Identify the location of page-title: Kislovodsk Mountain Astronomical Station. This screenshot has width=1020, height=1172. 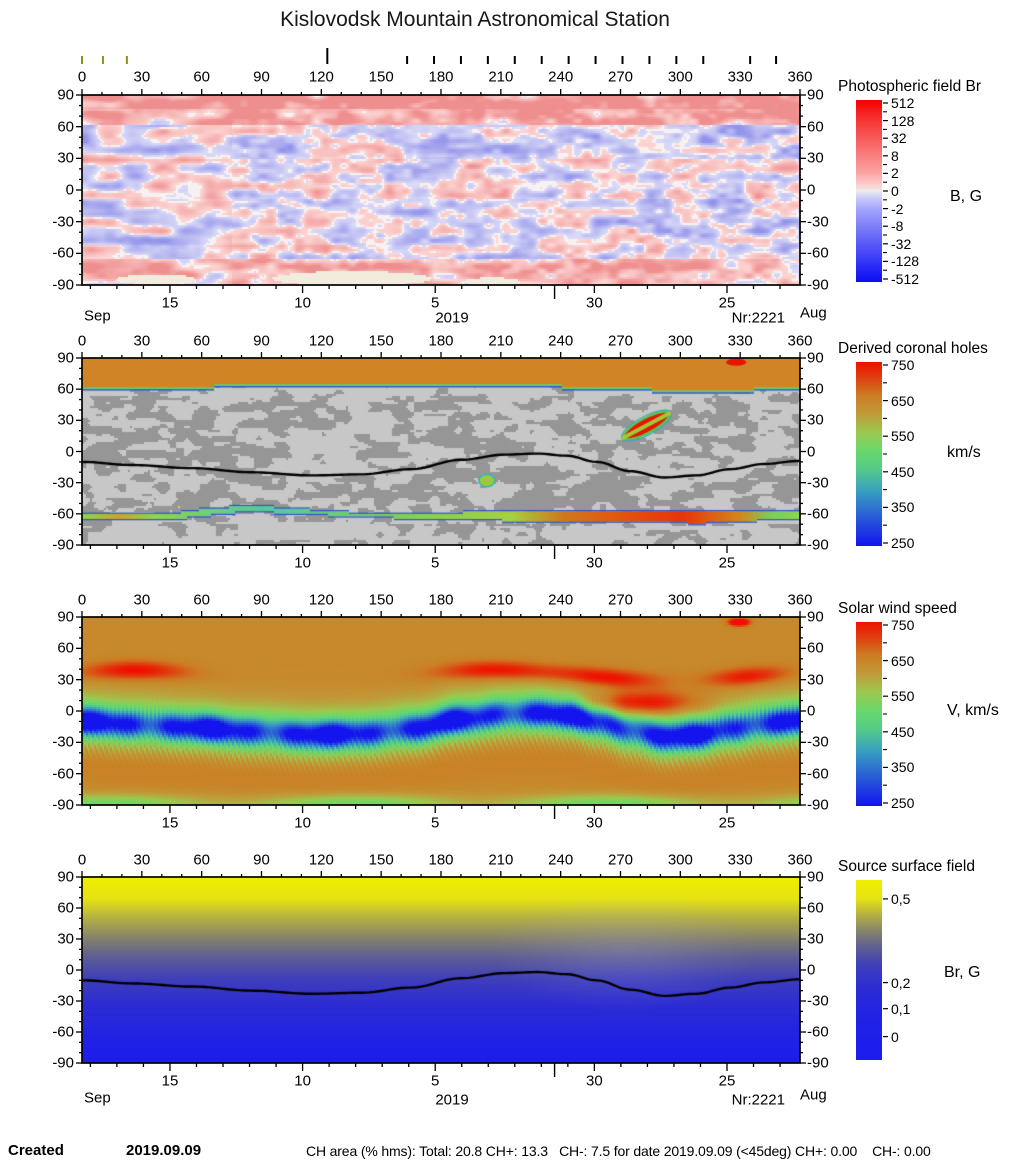
(475, 19).